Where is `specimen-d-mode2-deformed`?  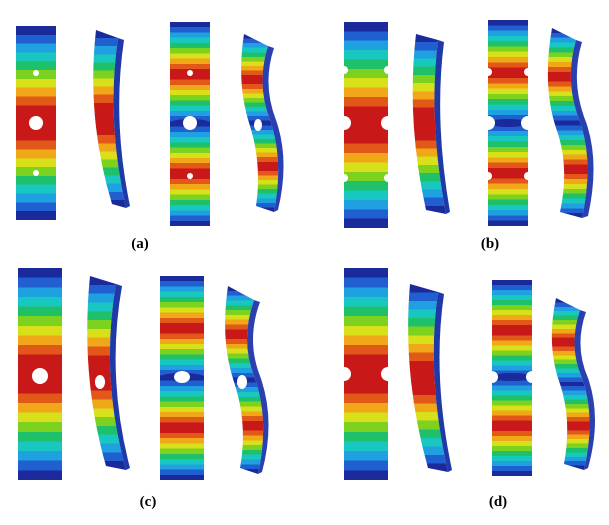
specimen-d-mode2-deformed is located at coordinates (570, 384).